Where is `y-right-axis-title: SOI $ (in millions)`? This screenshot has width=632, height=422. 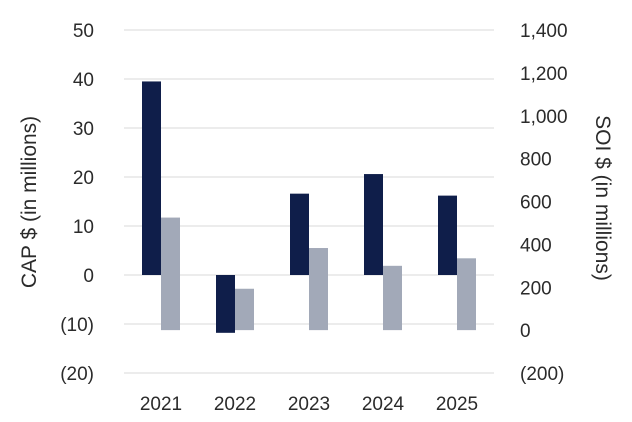
y-right-axis-title: SOI $ (in millions) is located at coordinates (602, 198).